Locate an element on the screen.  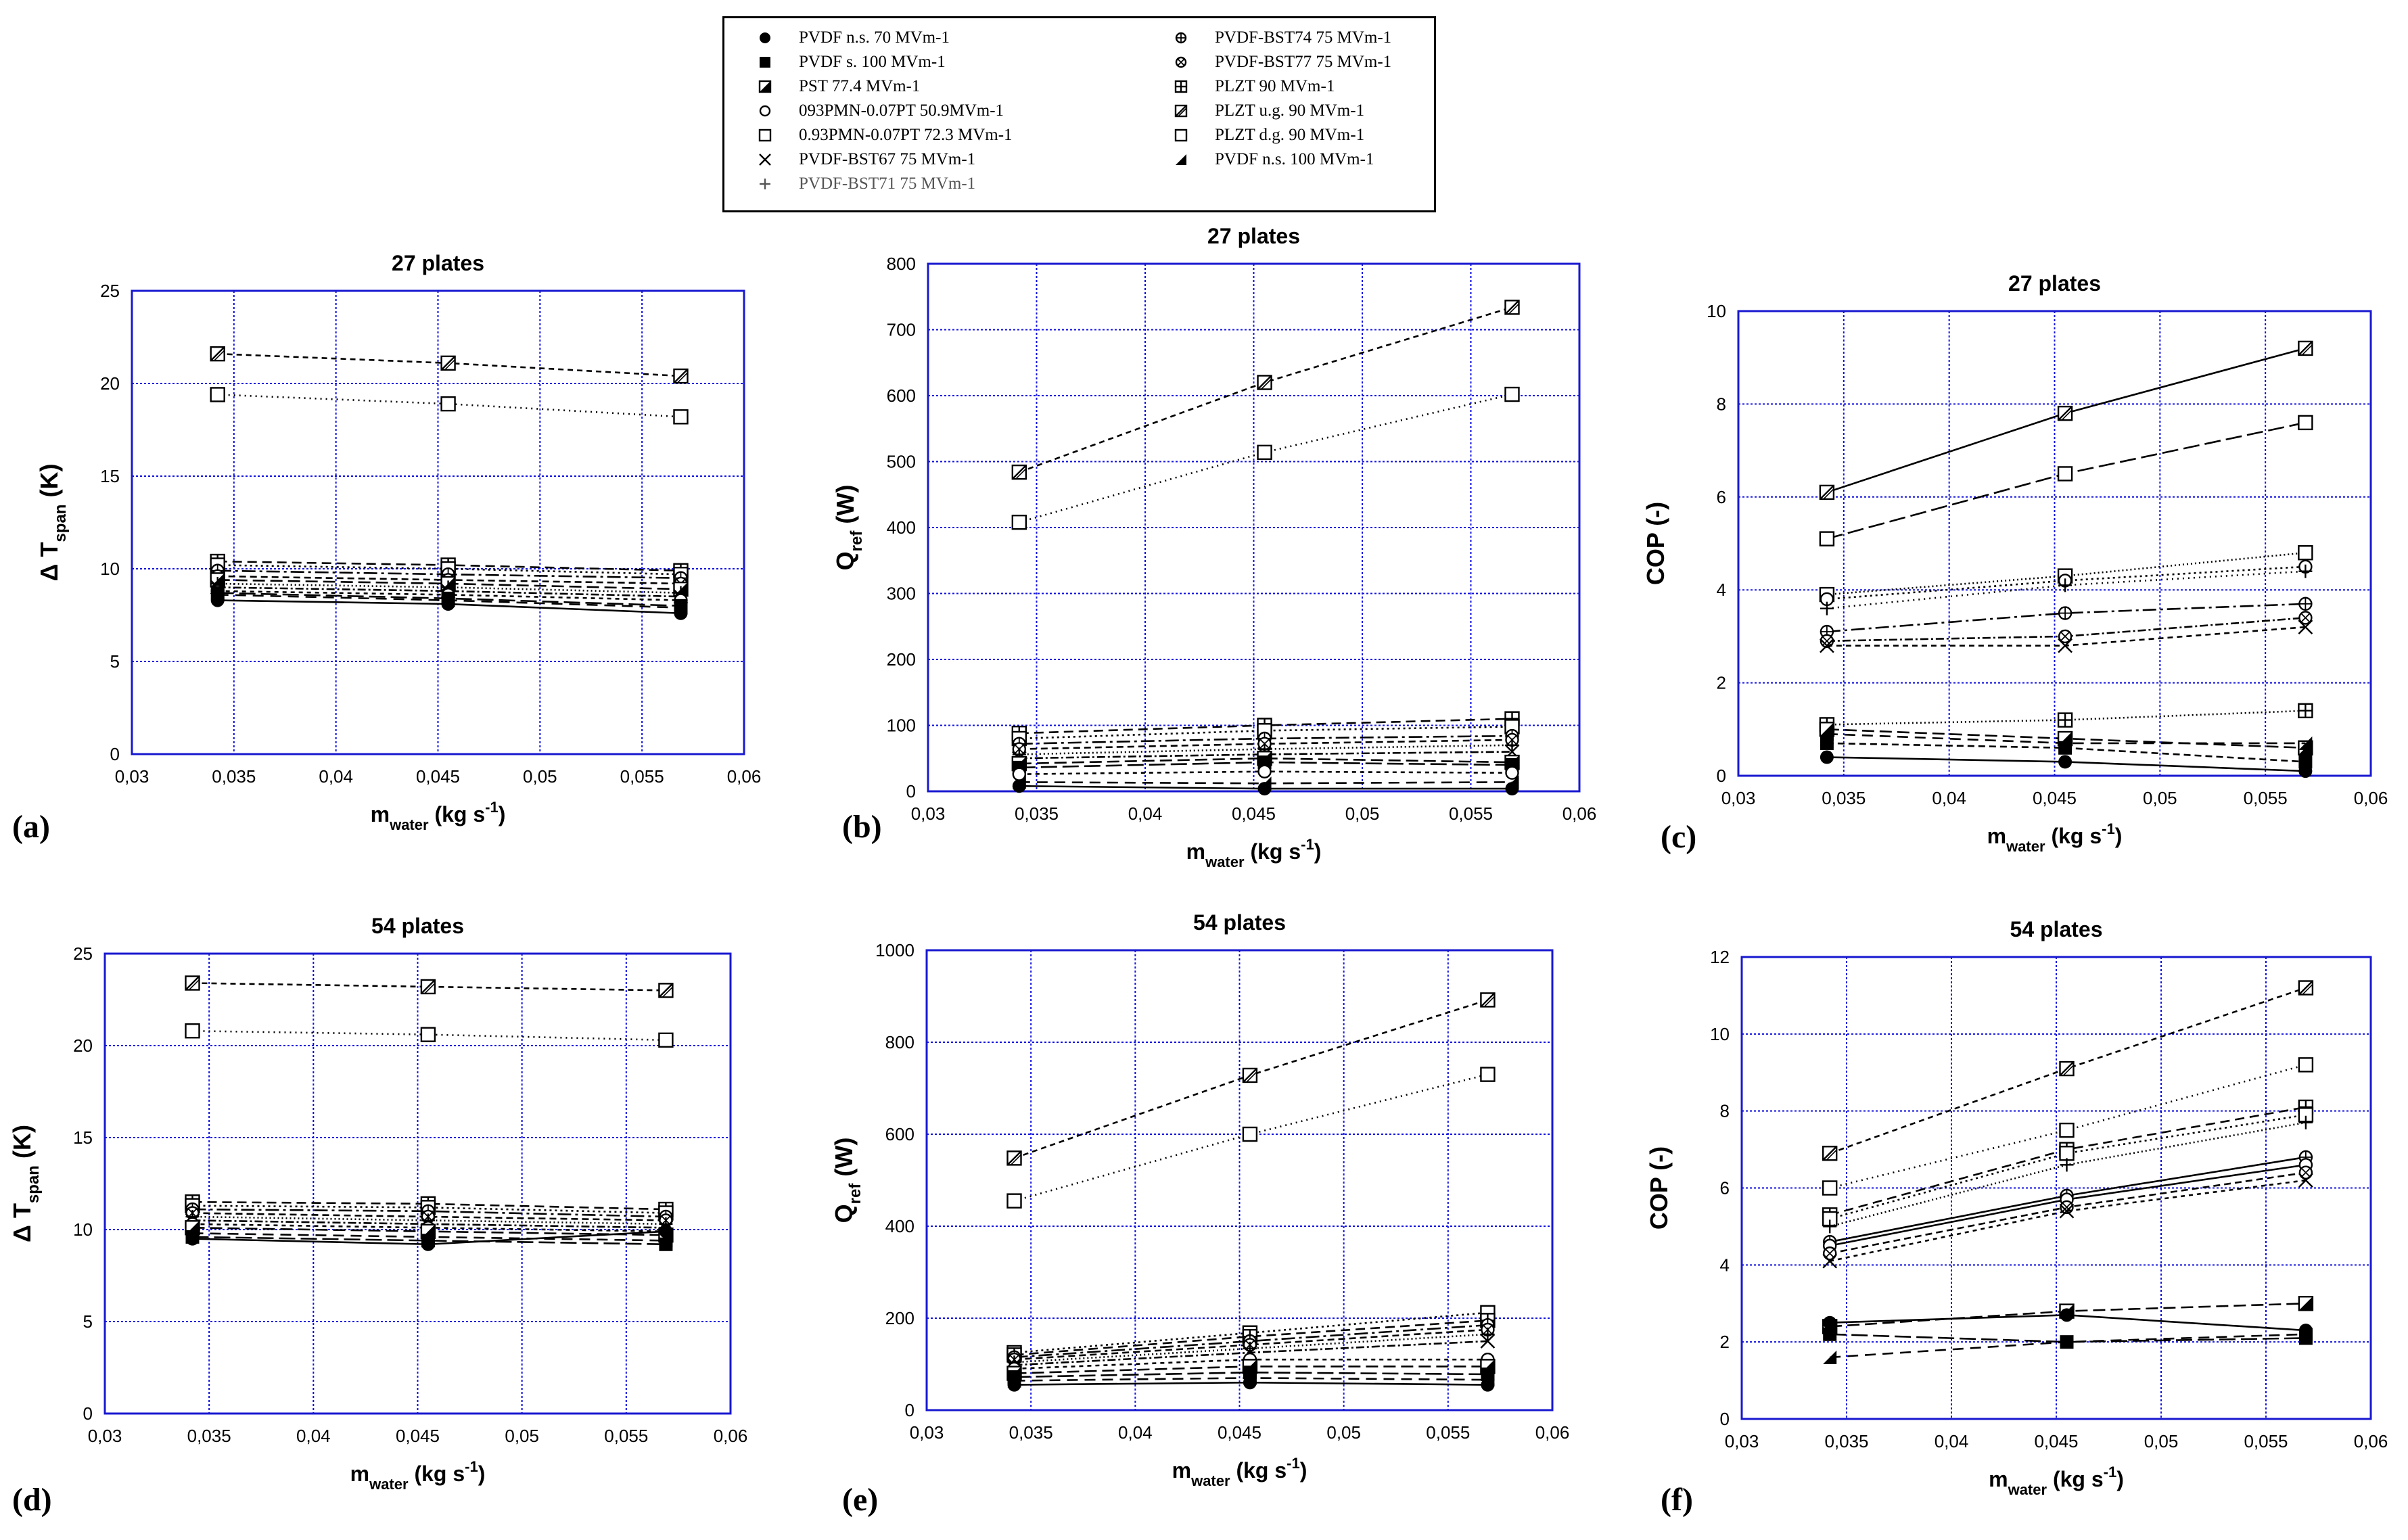
y-tick-label: 800 is located at coordinates (899, 1042).